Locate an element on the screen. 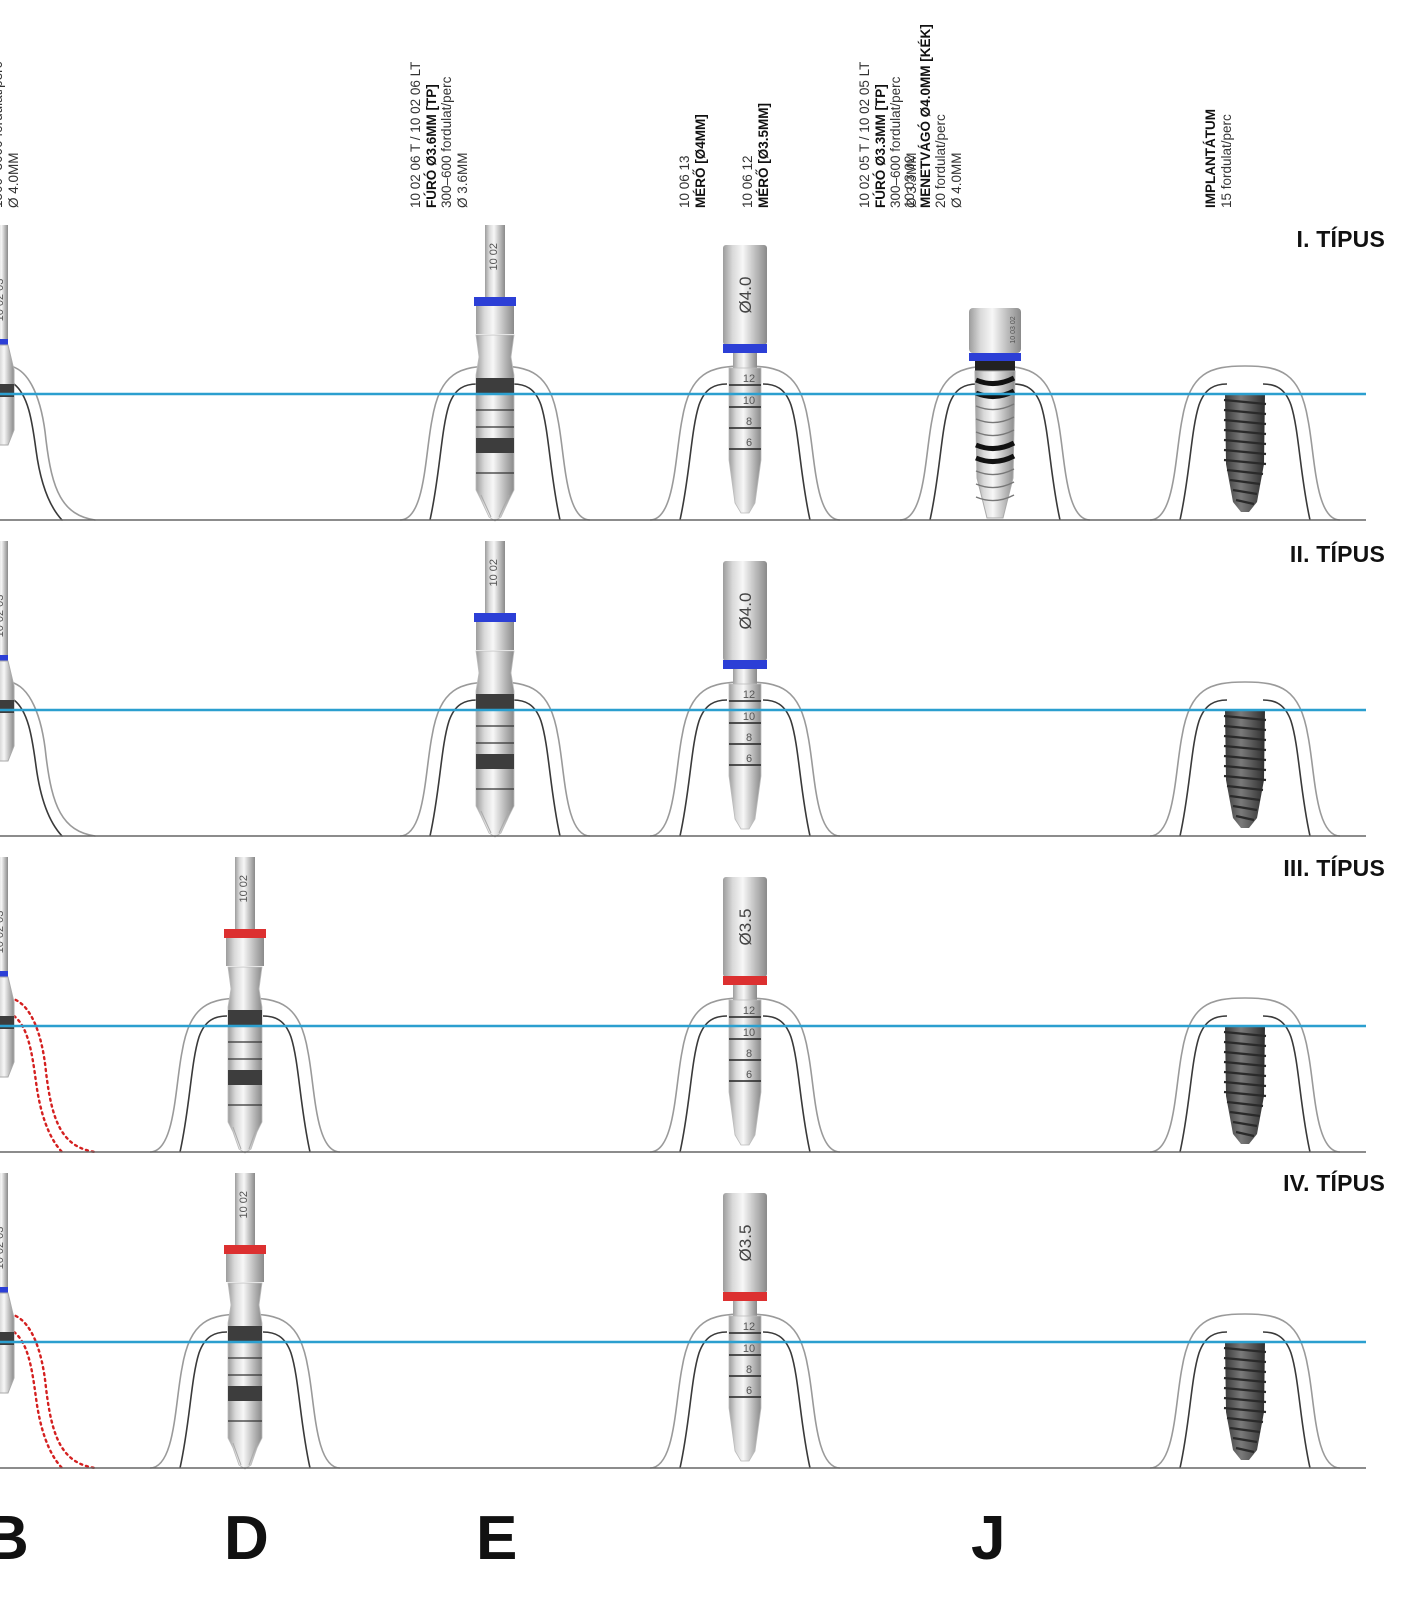 This screenshot has height=1606, width=1407. gauge-depth-number: 8 is located at coordinates (749, 738).